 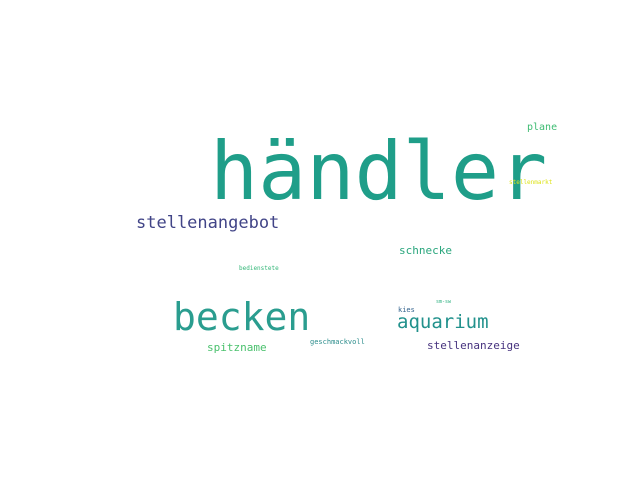 I want to click on word-geschmackvoll: geschmackvoll, so click(x=337, y=342).